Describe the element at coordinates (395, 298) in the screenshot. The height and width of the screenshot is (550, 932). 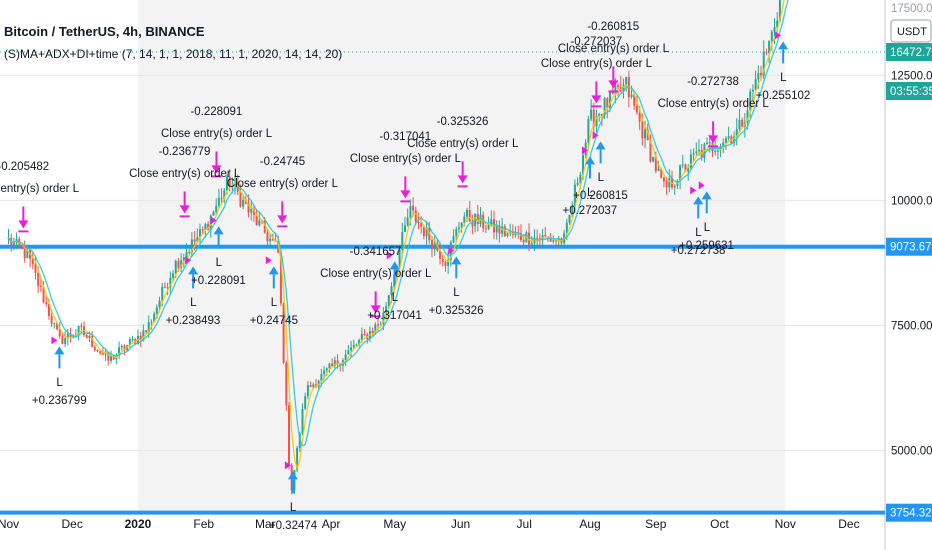
I see `entry-label-5: L` at that location.